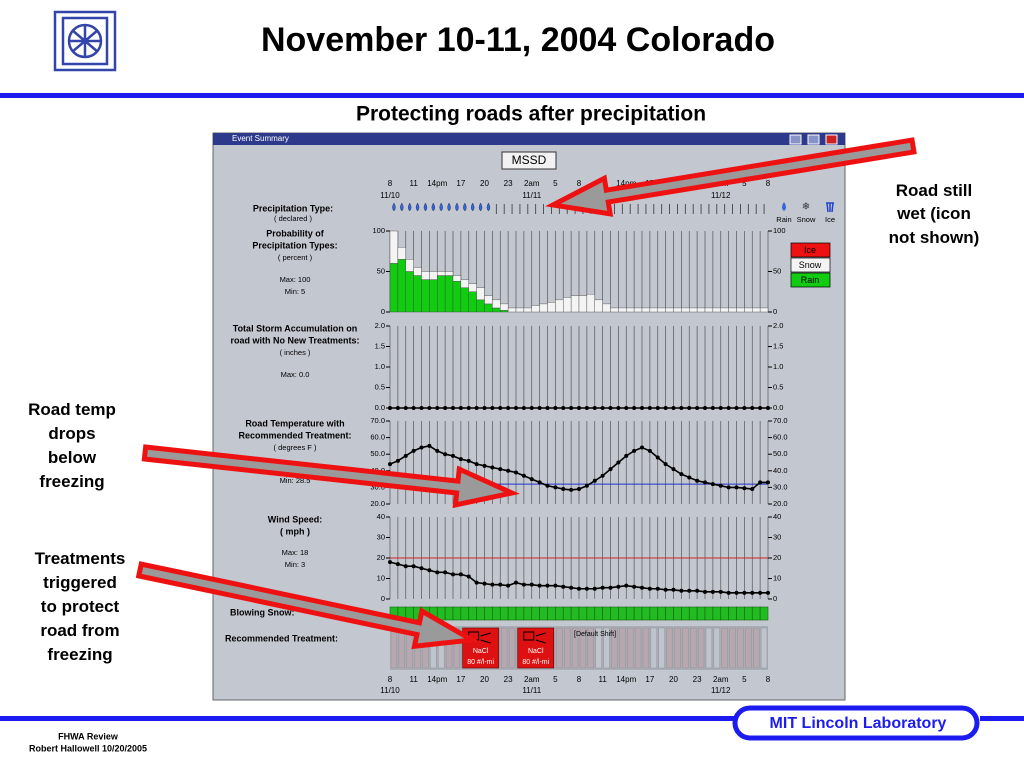 This screenshot has width=1024, height=768. I want to click on y-tick-label: 1.0, so click(380, 366).